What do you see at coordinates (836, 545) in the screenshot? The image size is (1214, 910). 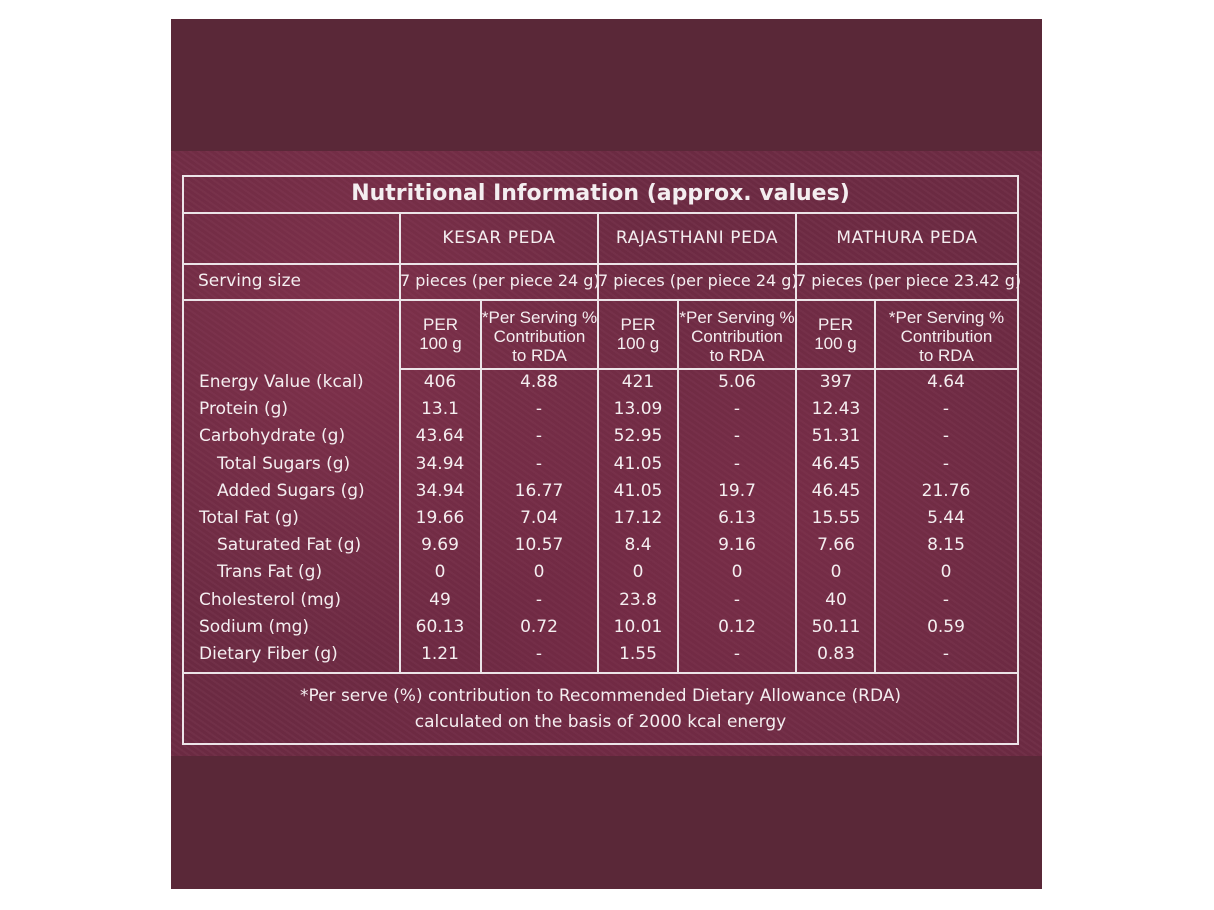 I see `nutrient-value: 7.66` at bounding box center [836, 545].